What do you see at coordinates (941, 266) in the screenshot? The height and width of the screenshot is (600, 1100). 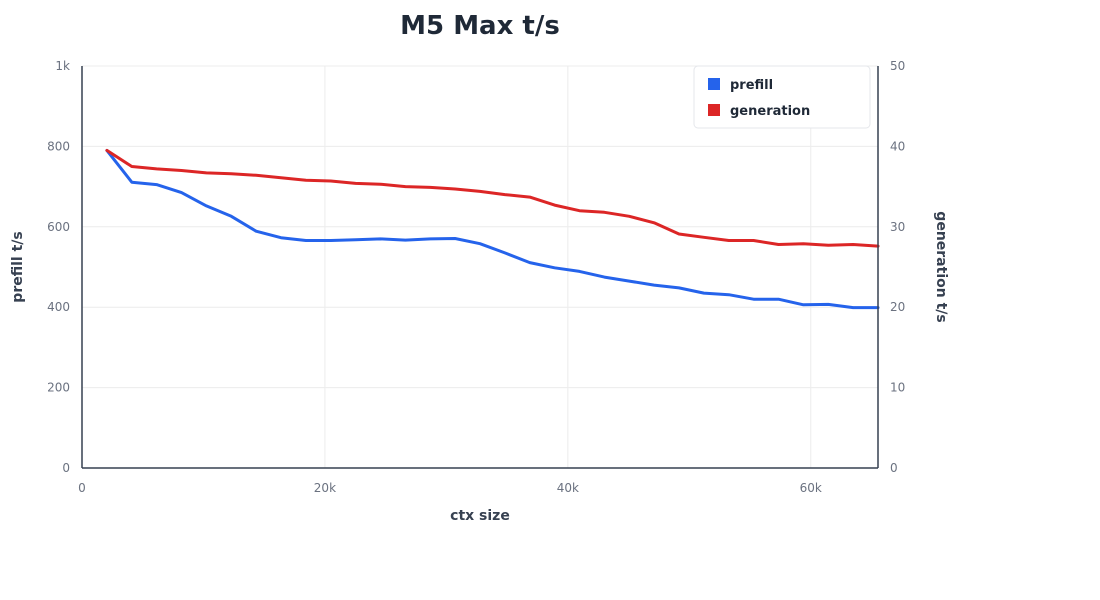 I see `y-right-axis-title: generation t/s` at bounding box center [941, 266].